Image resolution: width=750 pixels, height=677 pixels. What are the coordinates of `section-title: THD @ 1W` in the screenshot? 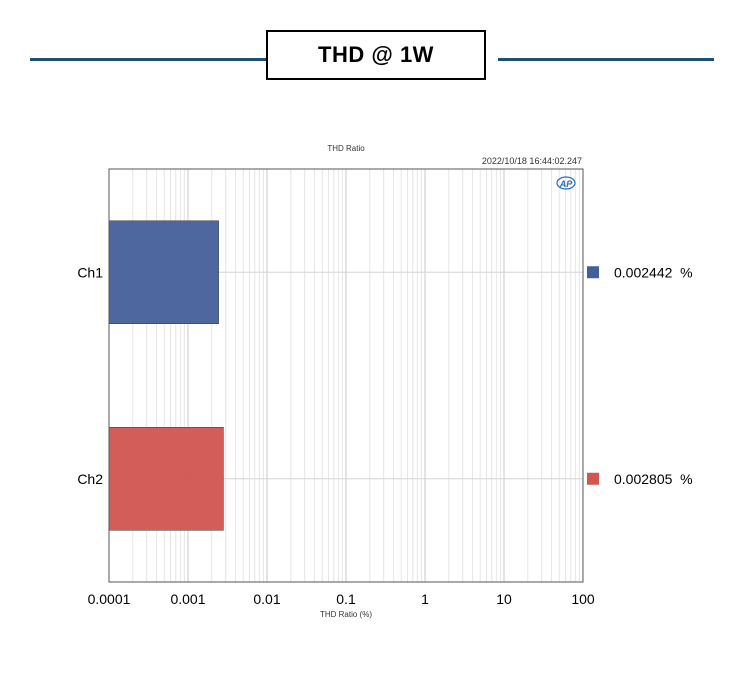 It's located at (376, 55).